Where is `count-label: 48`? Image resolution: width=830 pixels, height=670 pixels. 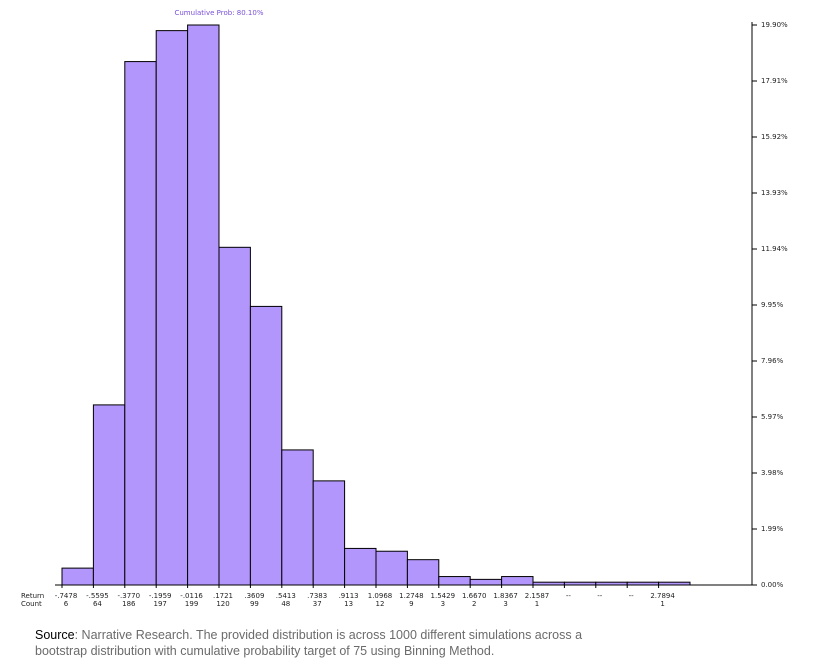 count-label: 48 is located at coordinates (285, 604).